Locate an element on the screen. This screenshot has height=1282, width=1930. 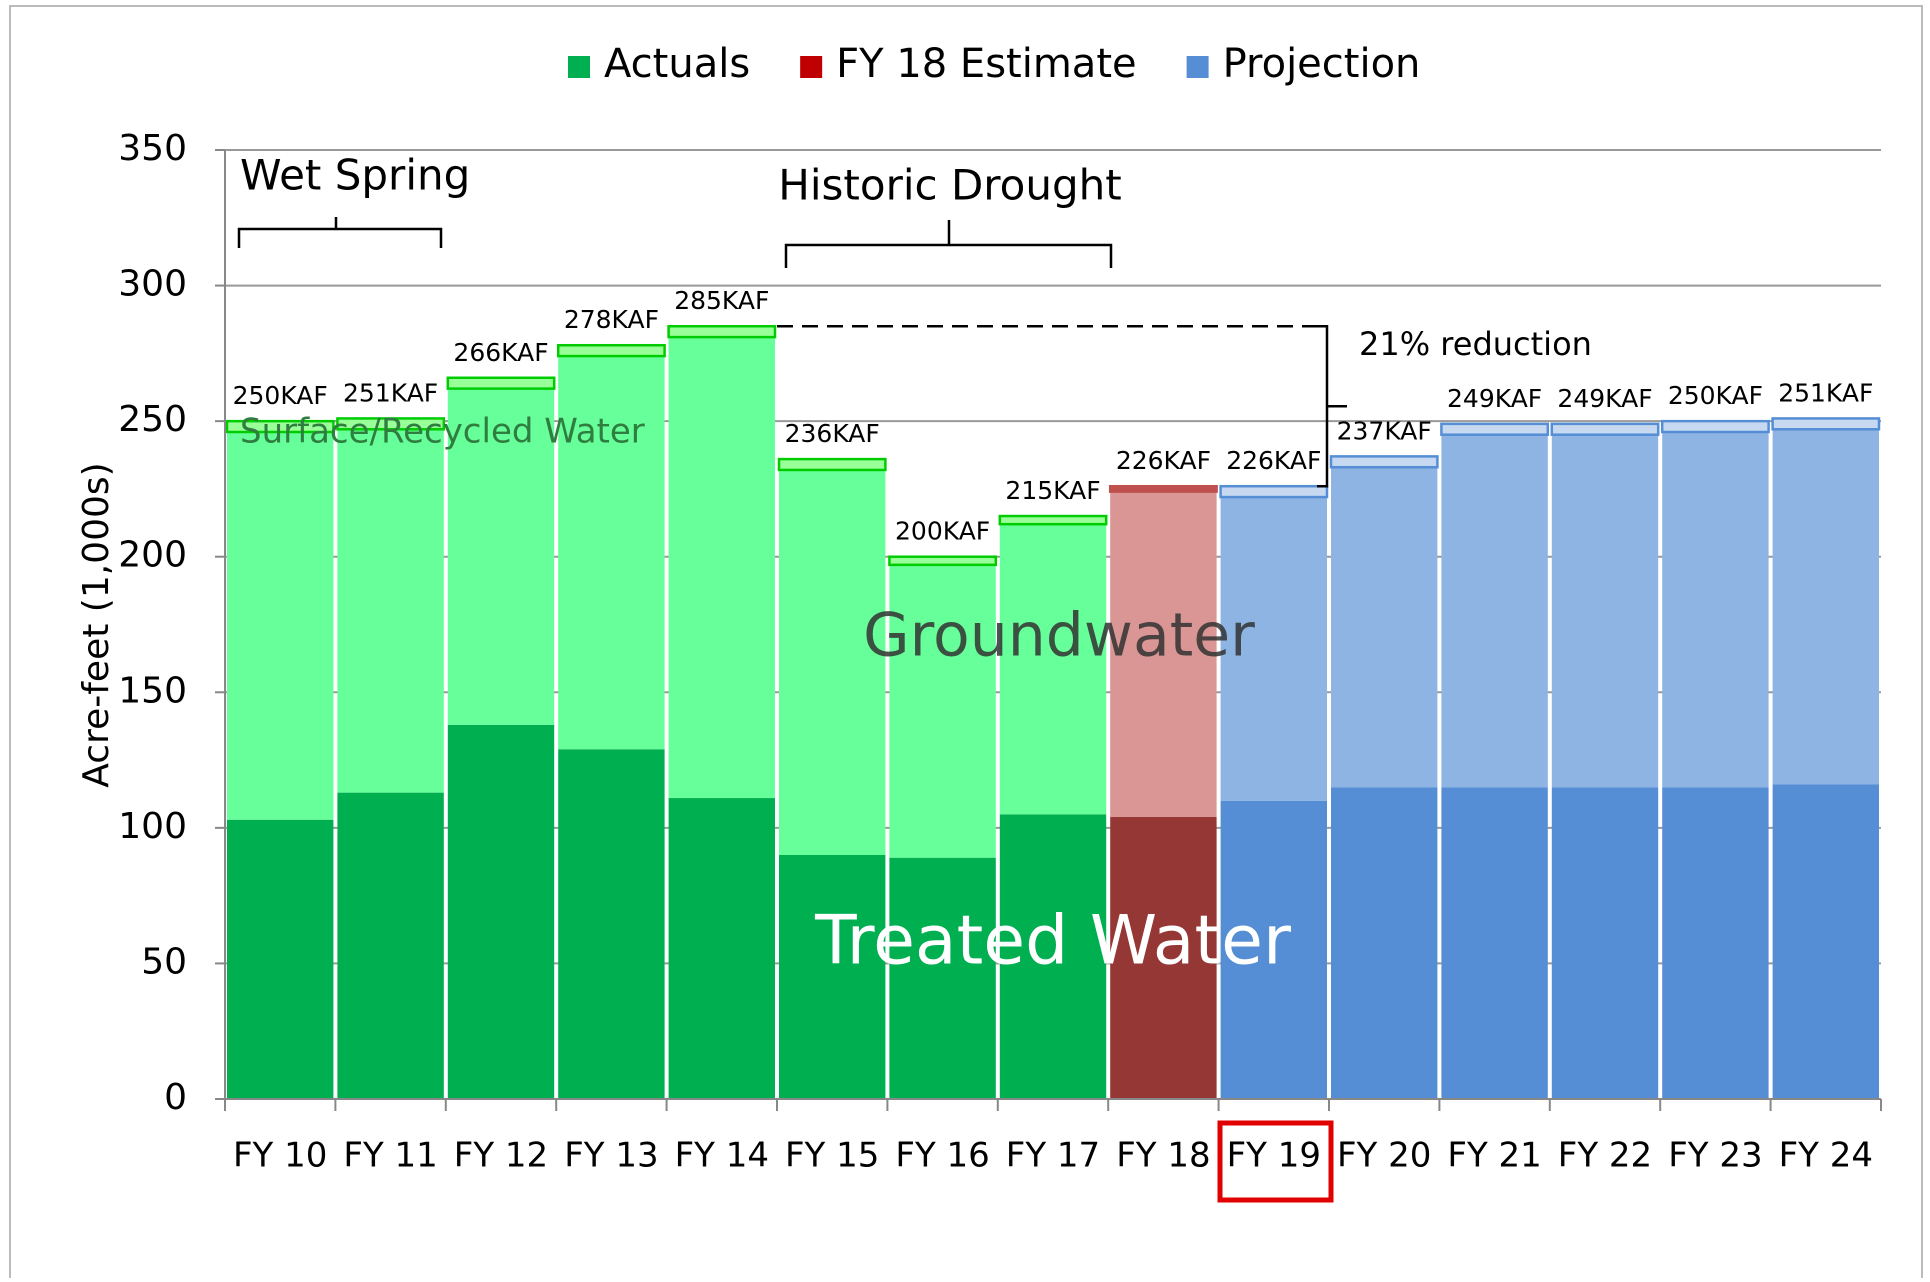
legend-label: Projection is located at coordinates (1322, 64).